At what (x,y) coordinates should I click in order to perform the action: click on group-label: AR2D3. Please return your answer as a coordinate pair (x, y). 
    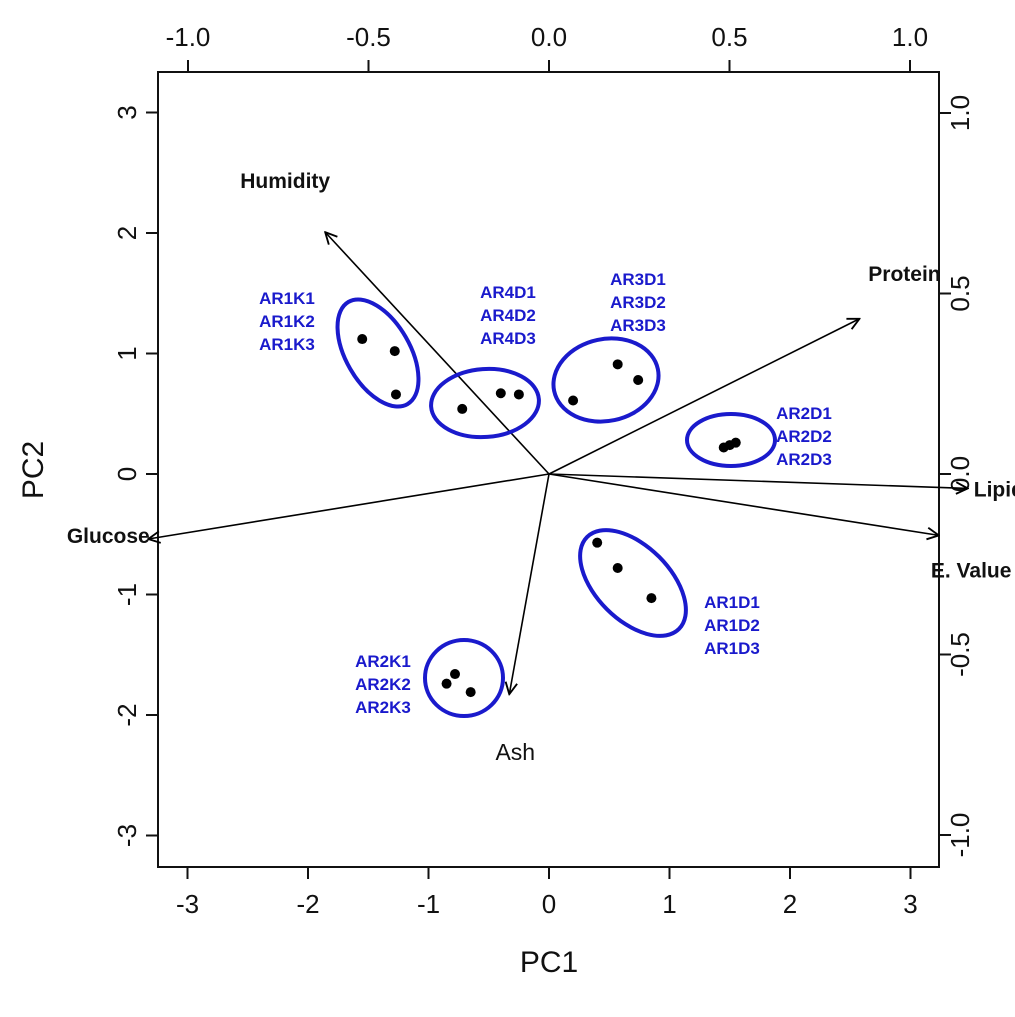
    Looking at the image, I should click on (804, 459).